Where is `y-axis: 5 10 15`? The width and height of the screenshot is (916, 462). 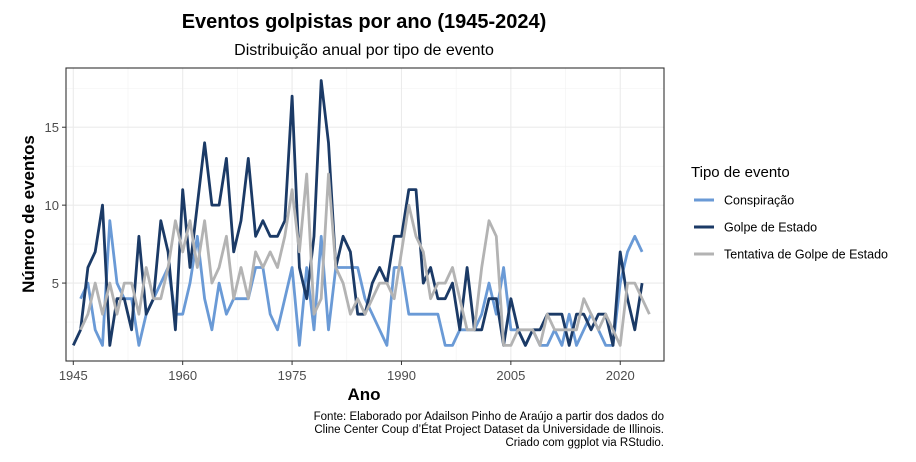 y-axis: 5 10 15 is located at coordinates (55, 205).